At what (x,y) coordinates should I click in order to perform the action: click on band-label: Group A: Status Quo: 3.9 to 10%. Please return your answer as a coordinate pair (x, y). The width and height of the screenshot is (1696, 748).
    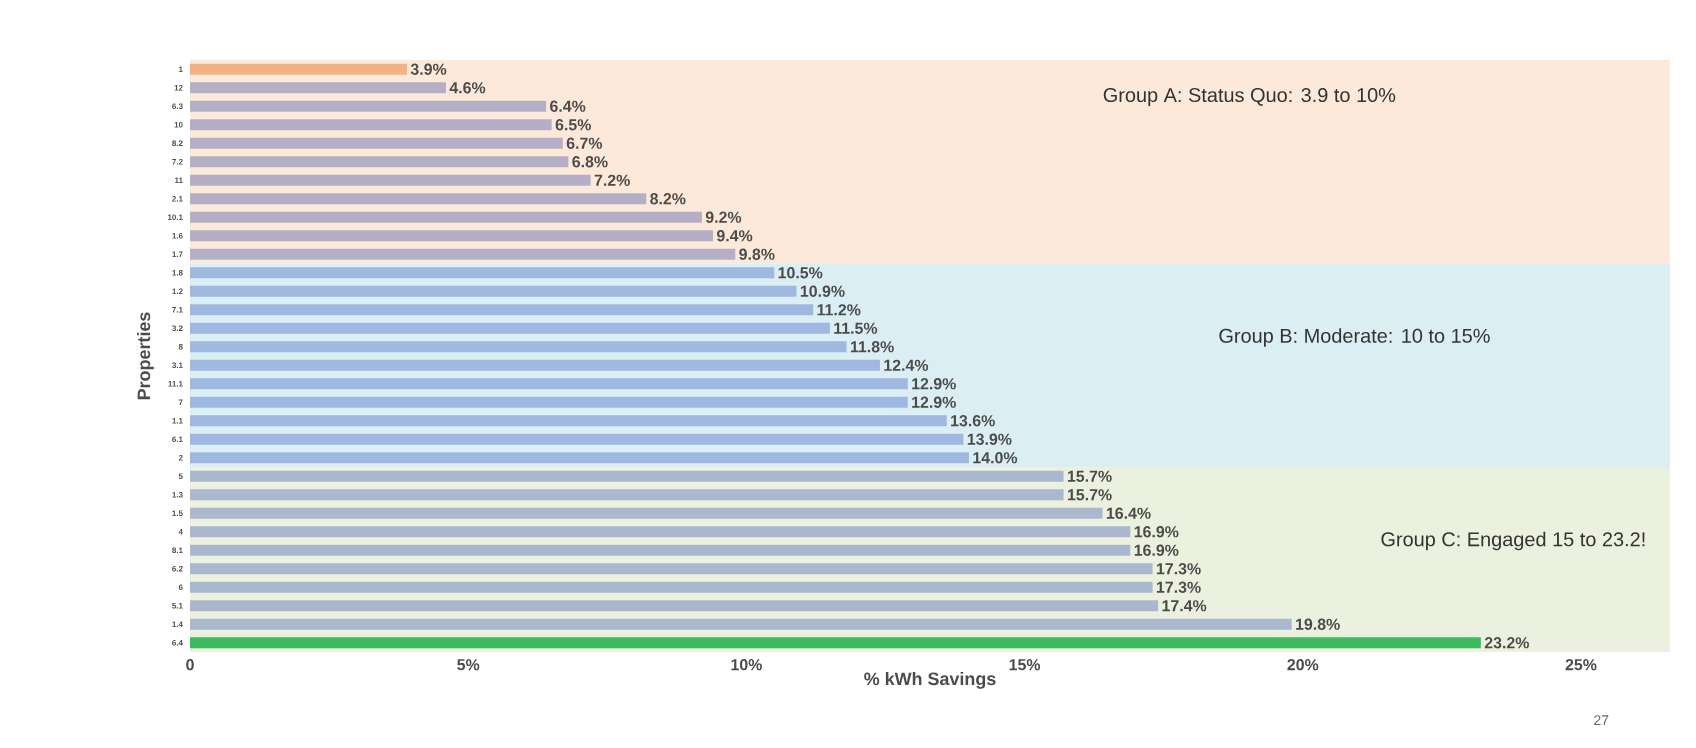
    Looking at the image, I should click on (1249, 97).